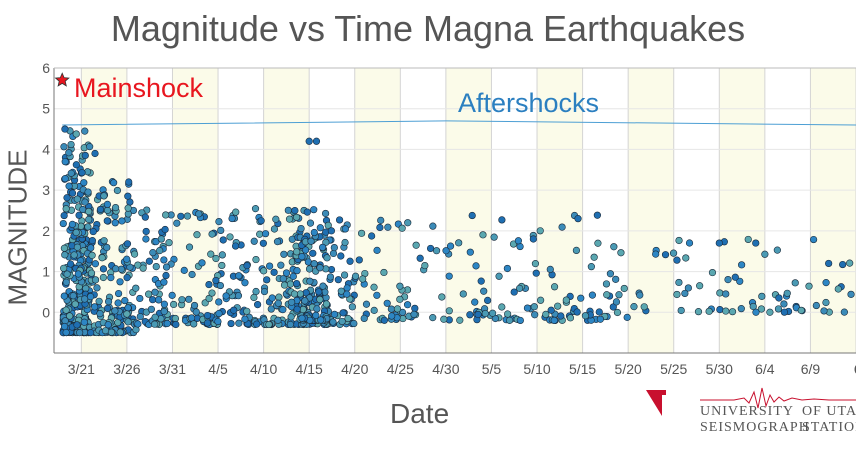 This screenshot has height=449, width=856. I want to click on x-tick-label: 3/26, so click(126, 369).